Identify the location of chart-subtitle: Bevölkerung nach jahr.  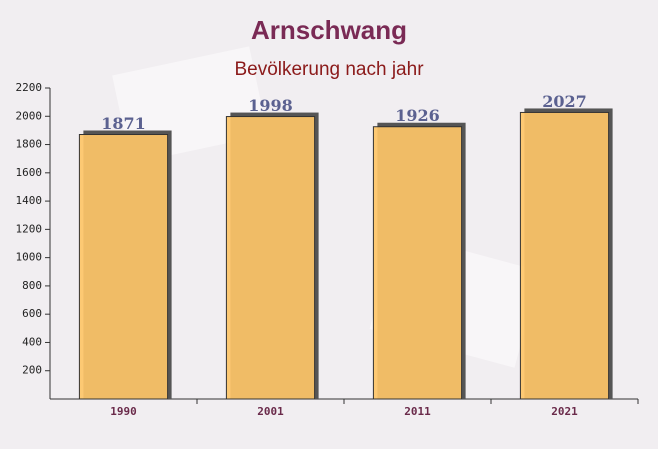
(329, 69).